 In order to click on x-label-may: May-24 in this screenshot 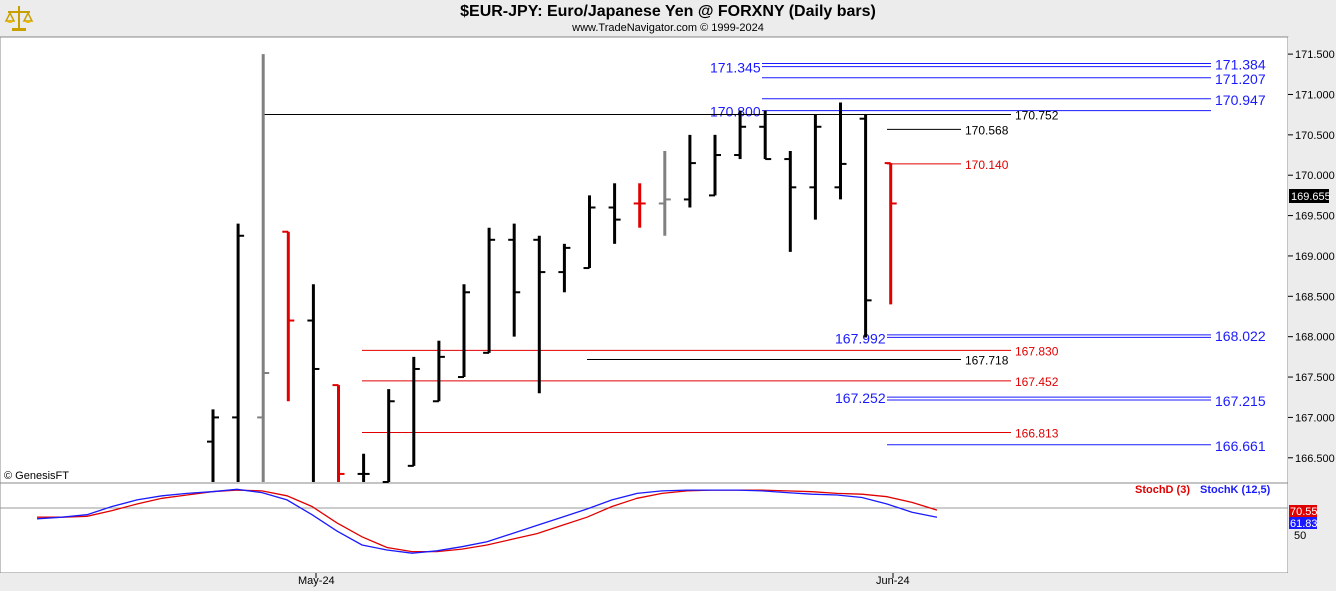, I will do `click(316, 581)`.